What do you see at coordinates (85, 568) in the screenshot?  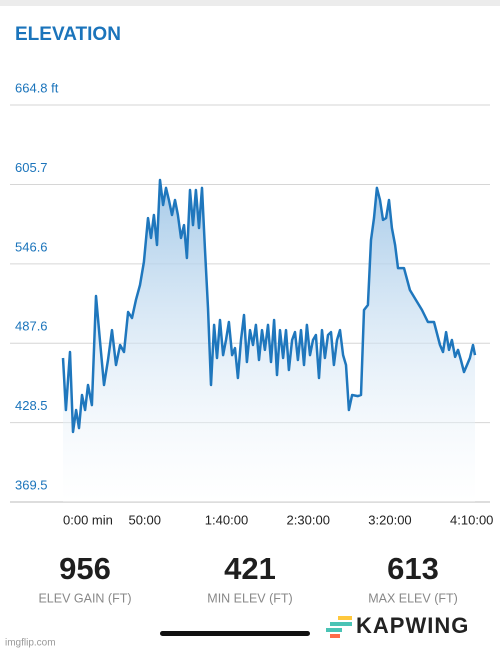 I see `stat-value: 956` at bounding box center [85, 568].